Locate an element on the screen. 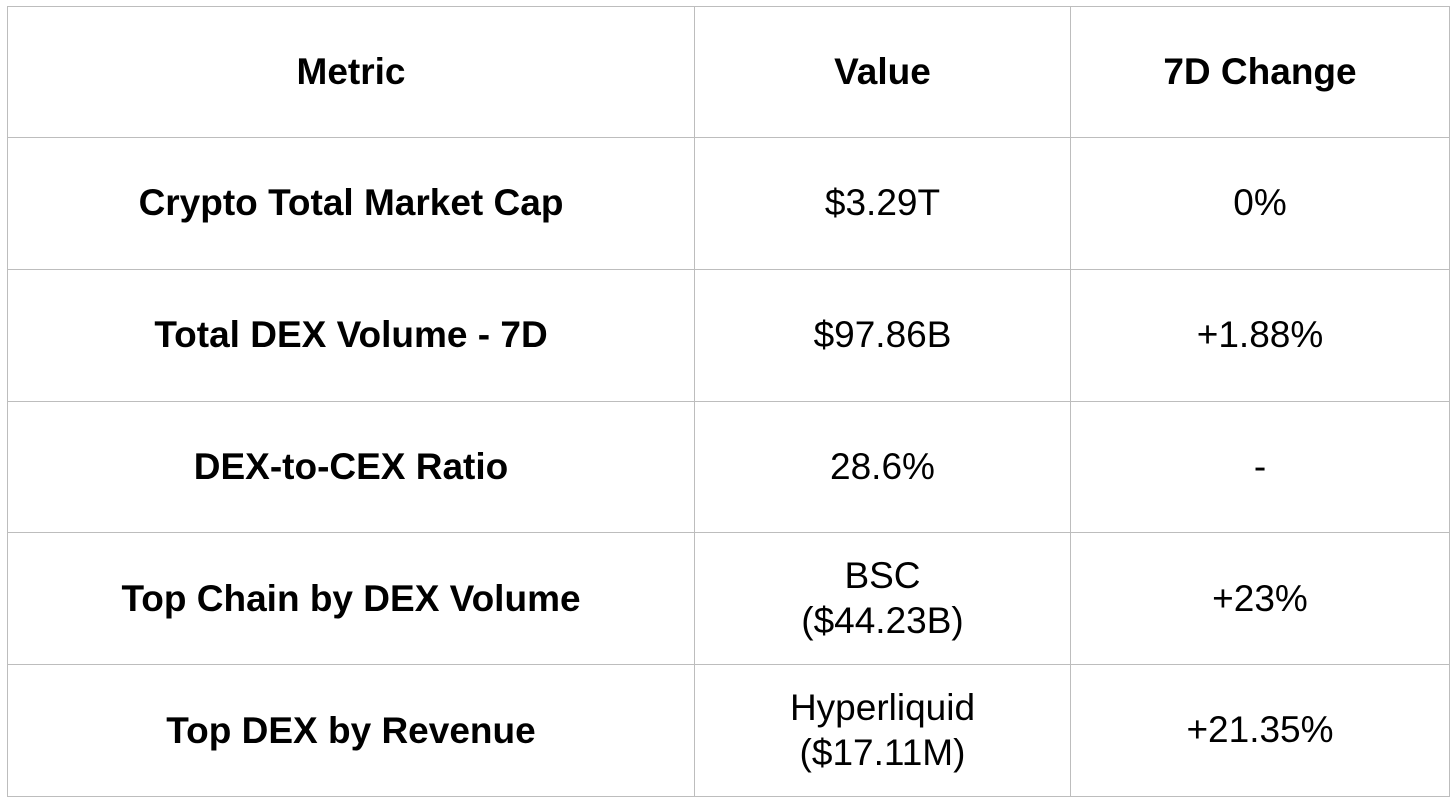  value-text: 28.6% is located at coordinates (882, 466).